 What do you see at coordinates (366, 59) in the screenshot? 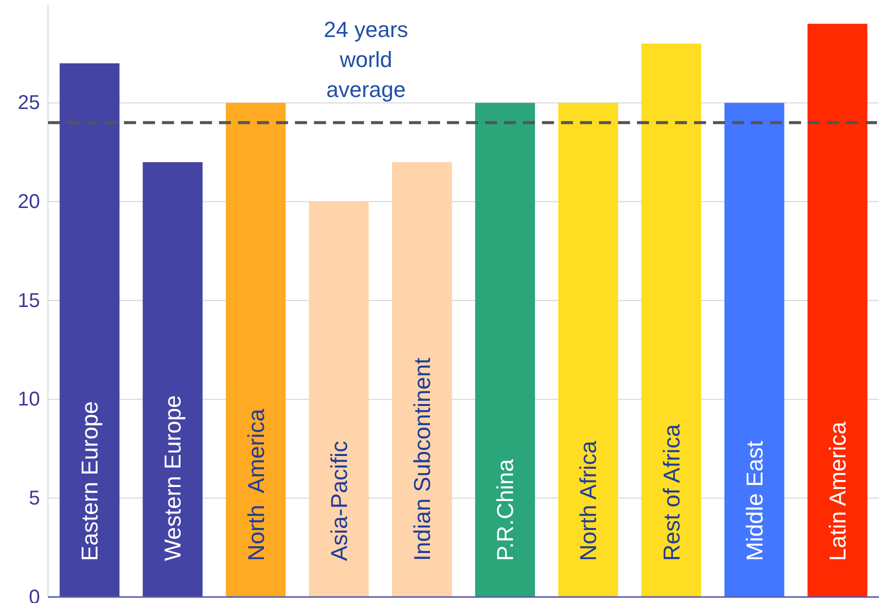
I see `ref-line-label: 24 years world average` at bounding box center [366, 59].